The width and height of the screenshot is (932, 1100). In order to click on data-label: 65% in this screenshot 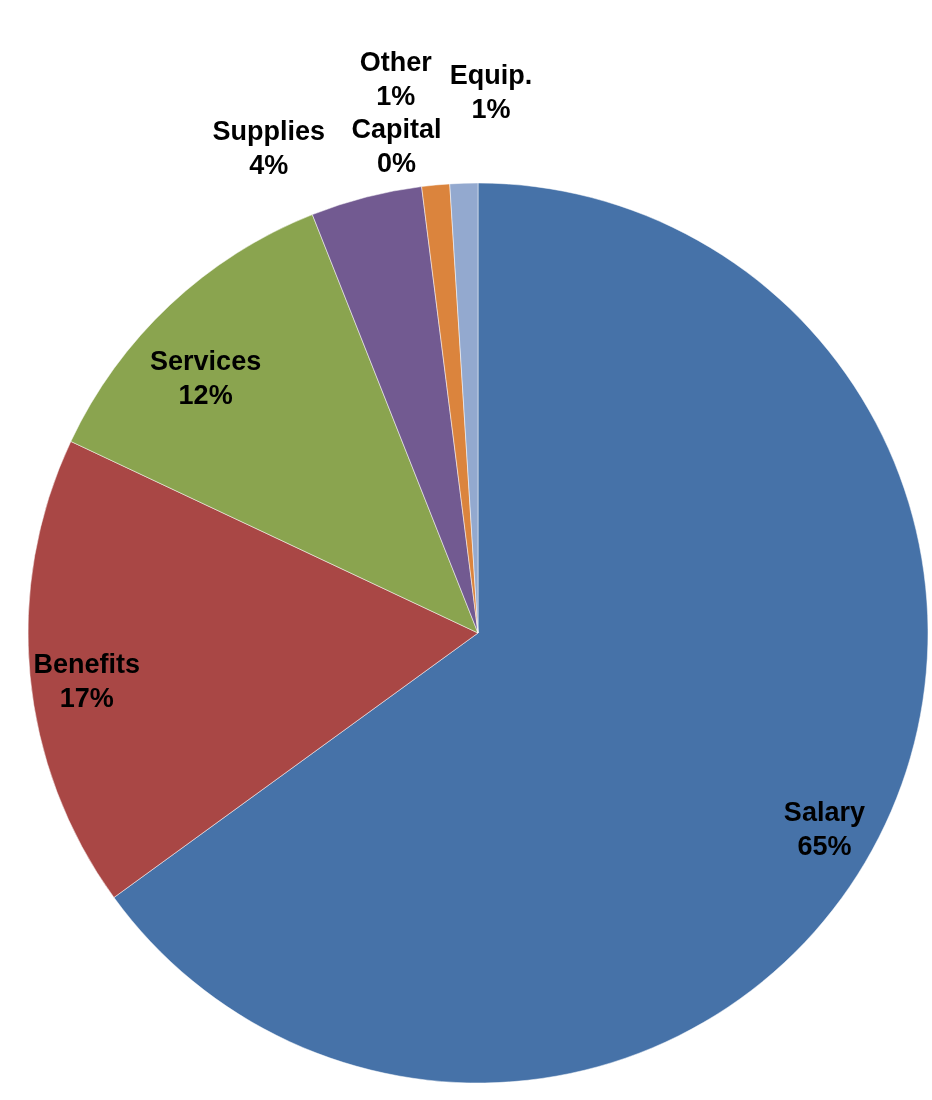, I will do `click(824, 845)`.